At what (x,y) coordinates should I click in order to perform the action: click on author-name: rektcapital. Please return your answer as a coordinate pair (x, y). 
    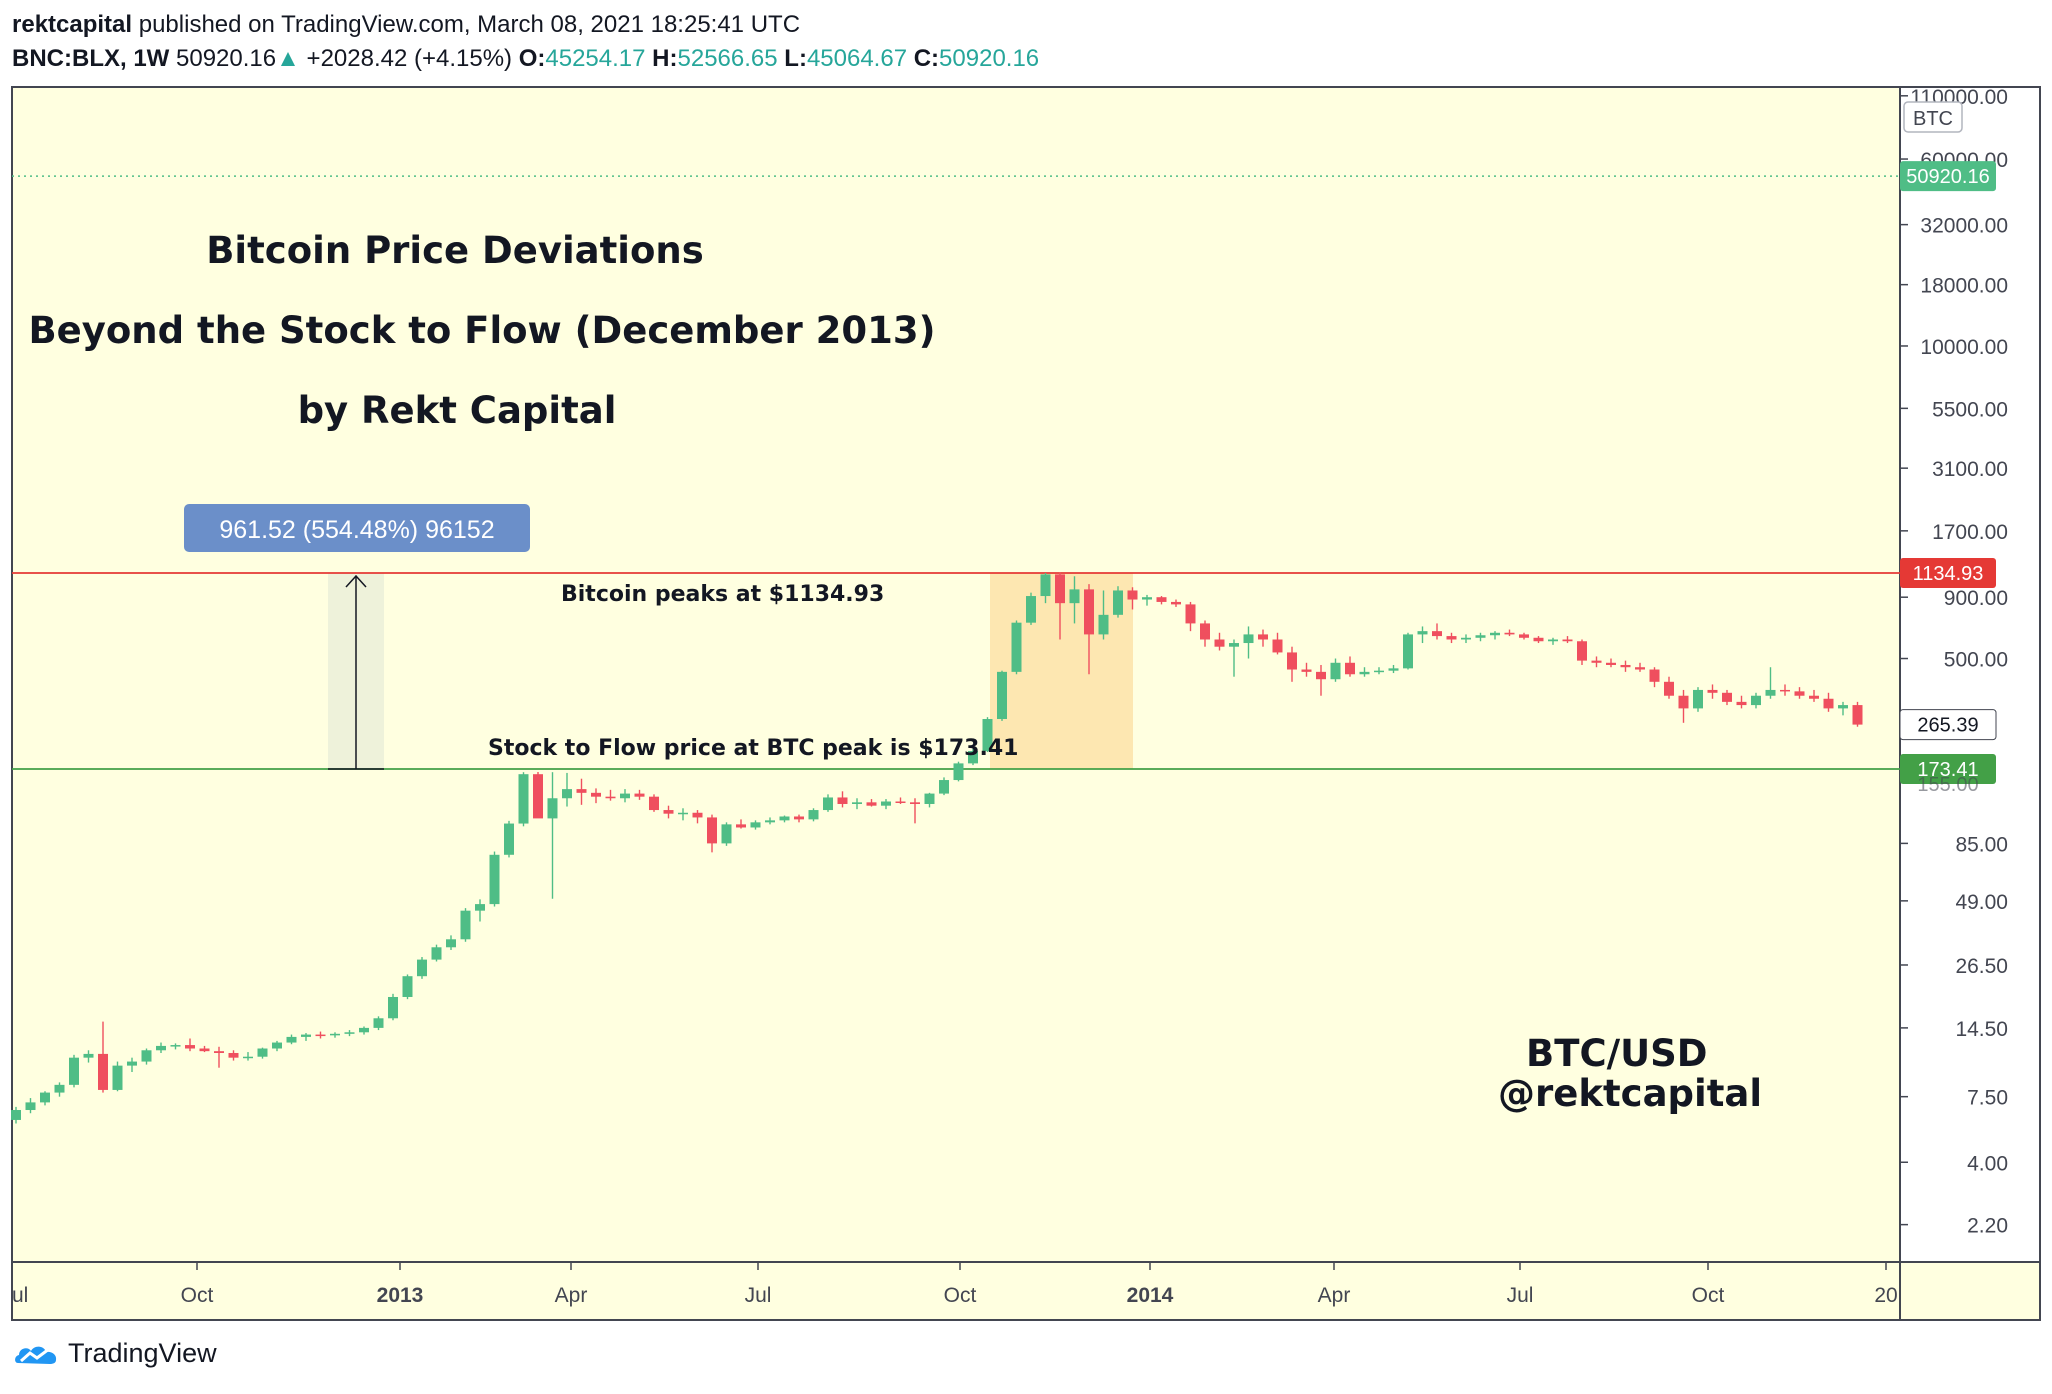
    Looking at the image, I should click on (72, 24).